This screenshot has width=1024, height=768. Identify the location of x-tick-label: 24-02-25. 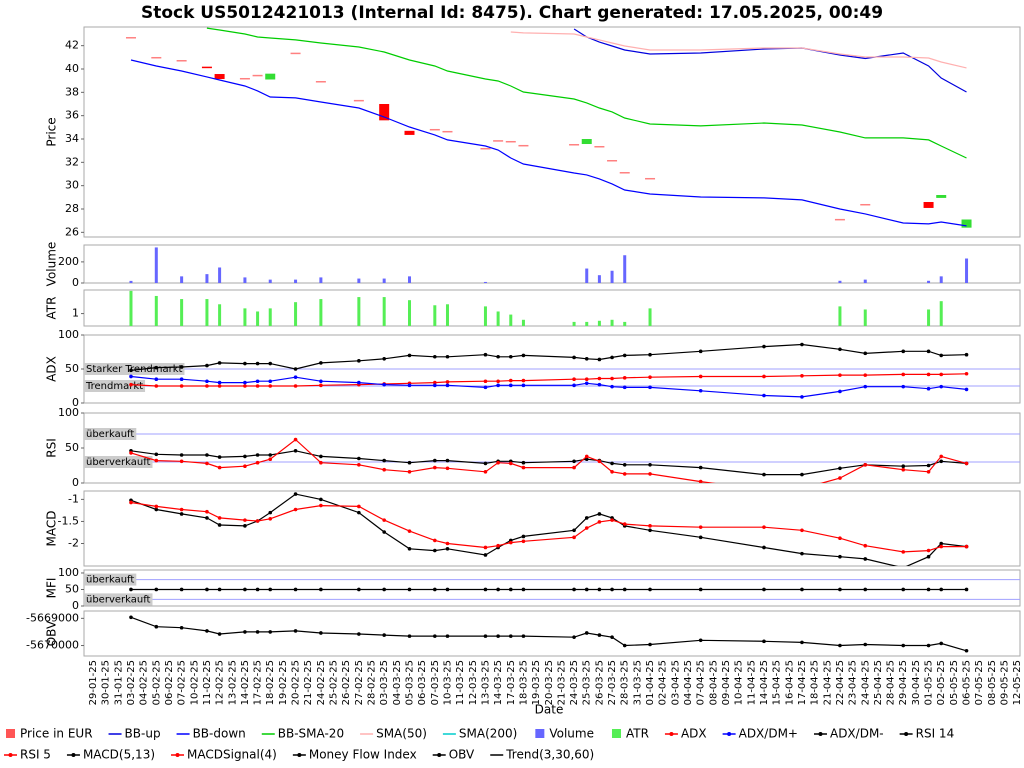
(321, 682).